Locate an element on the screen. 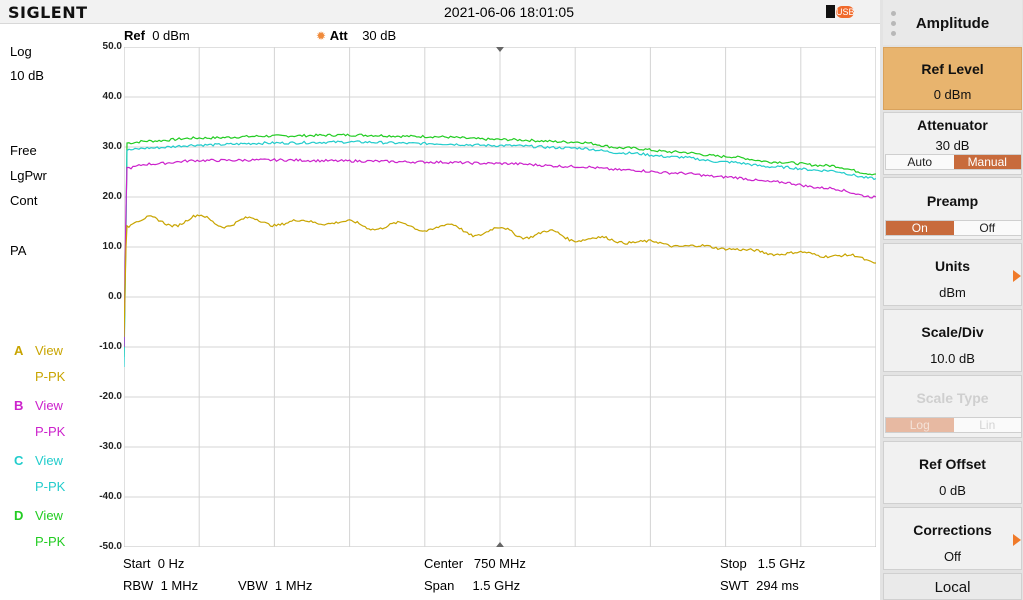 The image size is (1023, 600). trace-d-detector: P-PK is located at coordinates (50, 541).